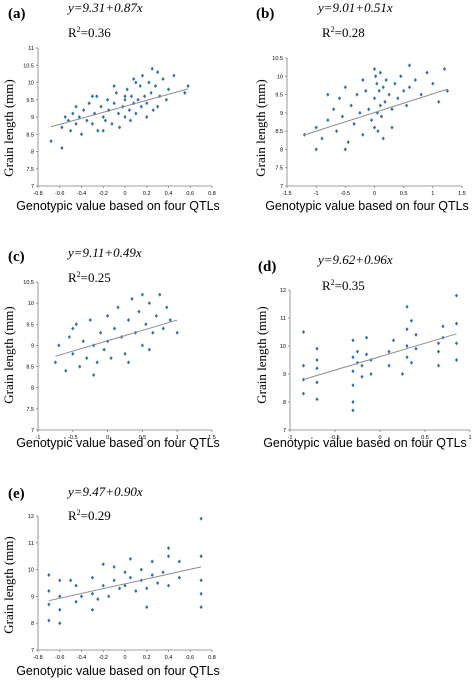 The width and height of the screenshot is (474, 682). I want to click on trend-line, so click(116, 338).